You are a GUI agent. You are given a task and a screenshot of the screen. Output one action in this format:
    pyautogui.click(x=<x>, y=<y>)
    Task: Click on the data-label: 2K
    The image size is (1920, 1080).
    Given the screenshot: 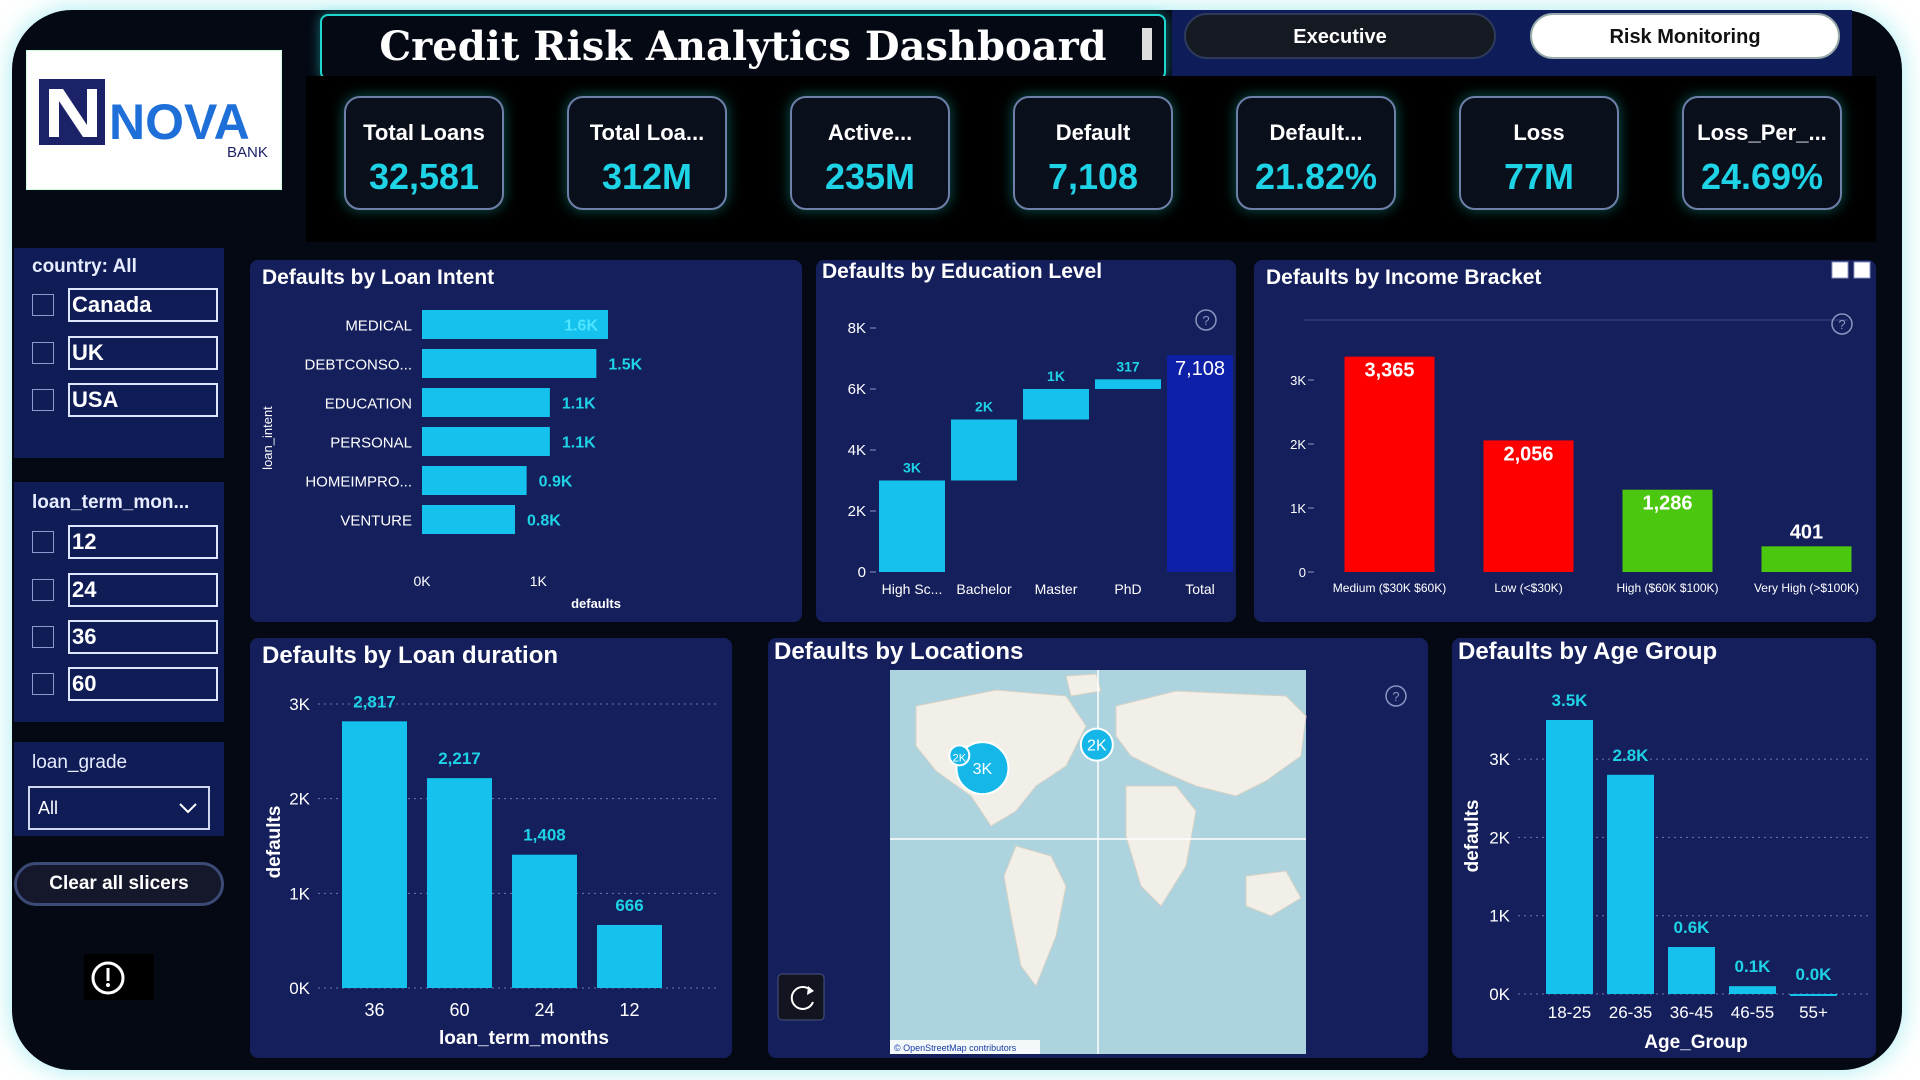 What is the action you would take?
    pyautogui.click(x=984, y=407)
    